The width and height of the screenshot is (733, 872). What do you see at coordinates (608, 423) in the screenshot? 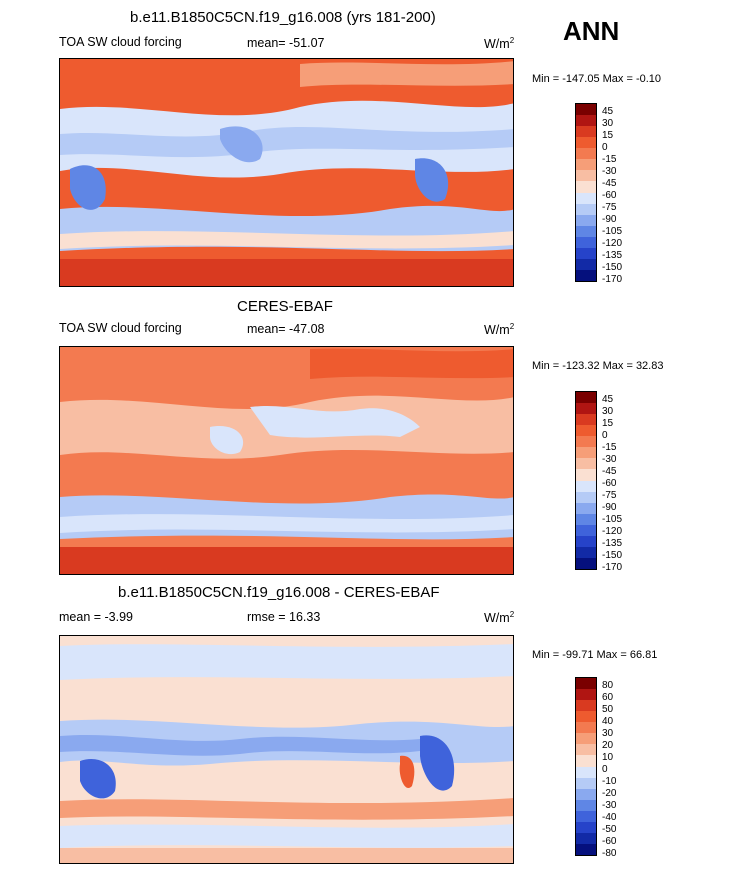
I see `panel2-cbar-label-2: 15` at bounding box center [608, 423].